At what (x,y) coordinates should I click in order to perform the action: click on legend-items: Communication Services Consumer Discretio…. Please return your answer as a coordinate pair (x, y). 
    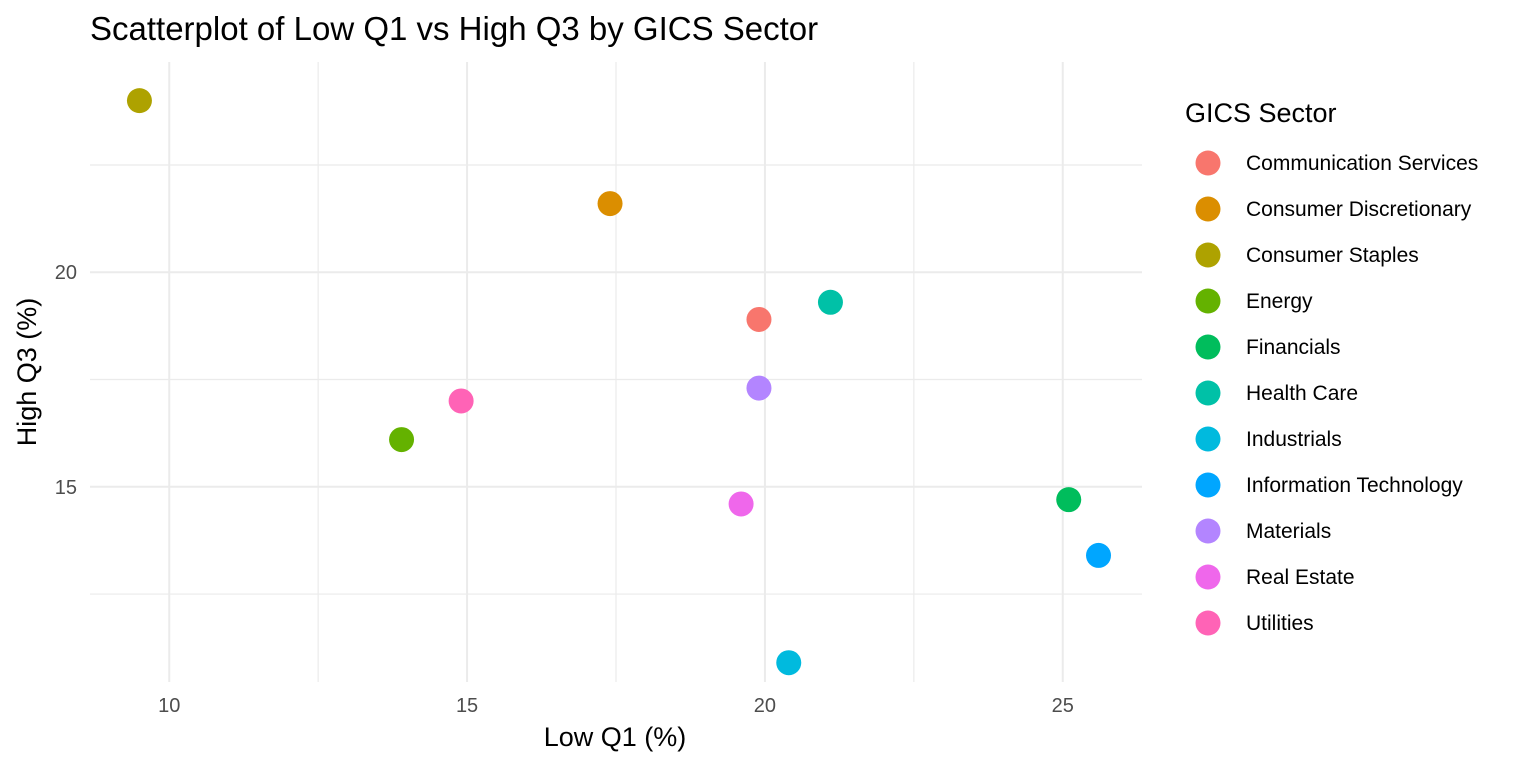
    Looking at the image, I should click on (1336, 393).